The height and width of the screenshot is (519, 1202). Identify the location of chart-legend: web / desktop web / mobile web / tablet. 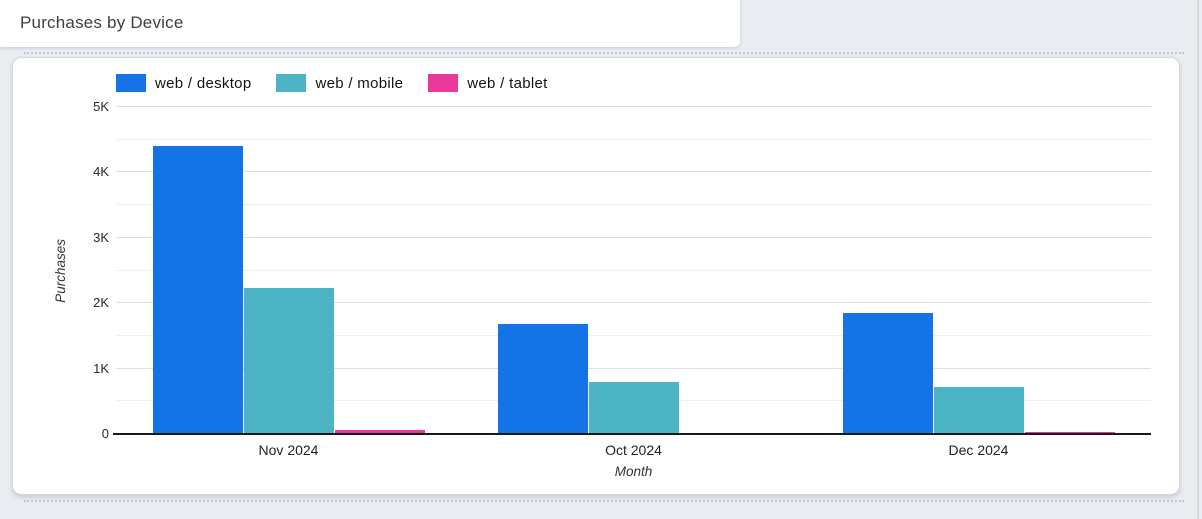
(332, 83).